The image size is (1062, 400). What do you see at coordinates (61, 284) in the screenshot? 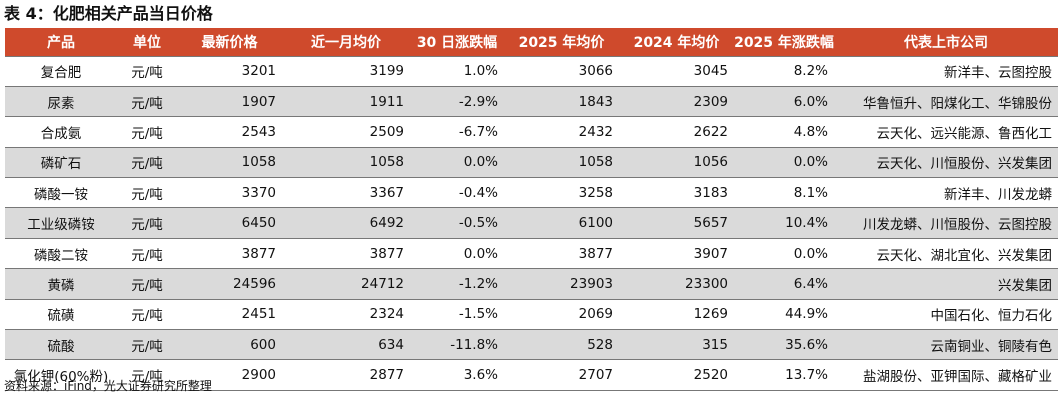
I see `cell-product: 黄磷` at bounding box center [61, 284].